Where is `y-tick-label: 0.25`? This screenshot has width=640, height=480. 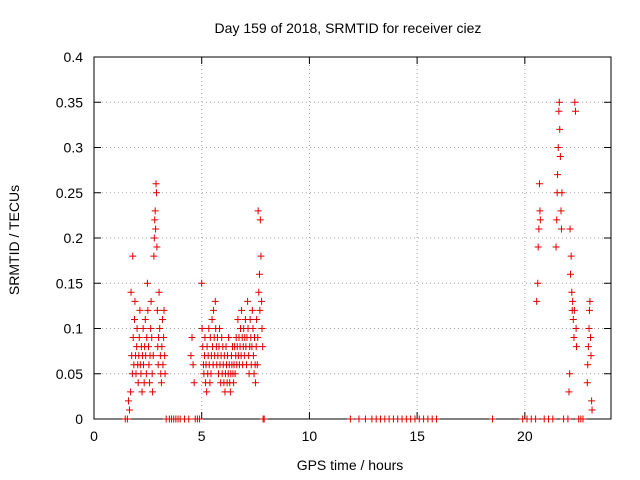
y-tick-label: 0.25 is located at coordinates (69, 193).